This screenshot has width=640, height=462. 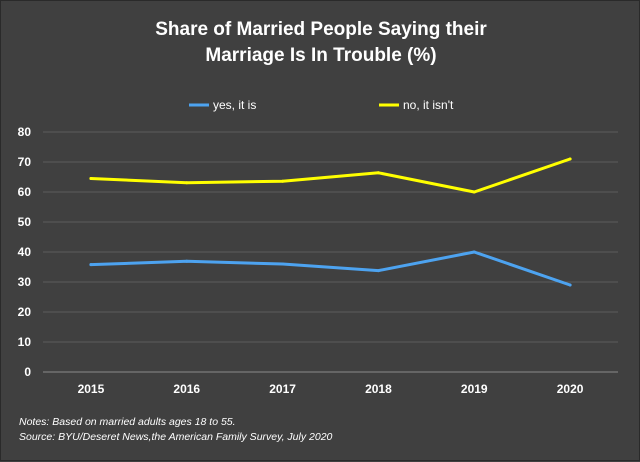 What do you see at coordinates (428, 105) in the screenshot?
I see `legend-label: no, it isn't` at bounding box center [428, 105].